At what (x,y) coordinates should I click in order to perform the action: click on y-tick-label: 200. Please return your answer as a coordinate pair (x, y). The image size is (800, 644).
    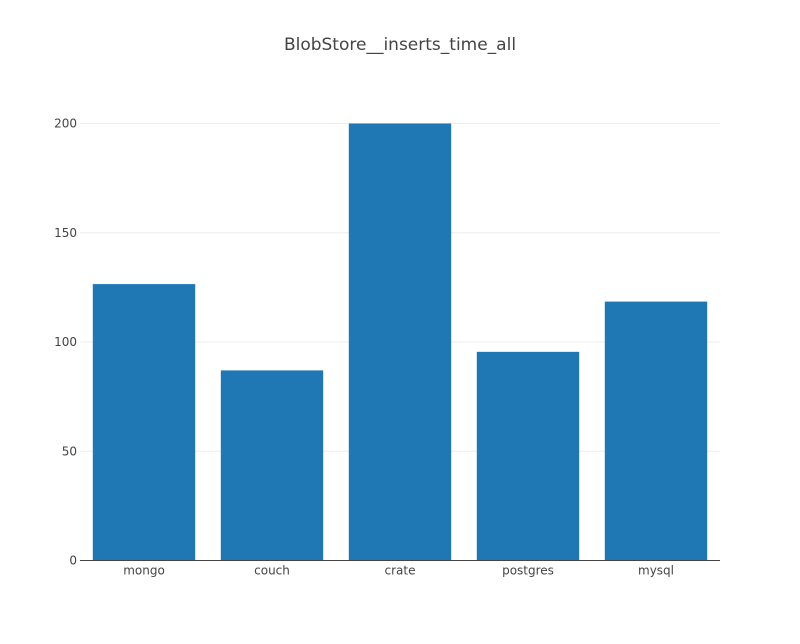
    Looking at the image, I should click on (65, 124).